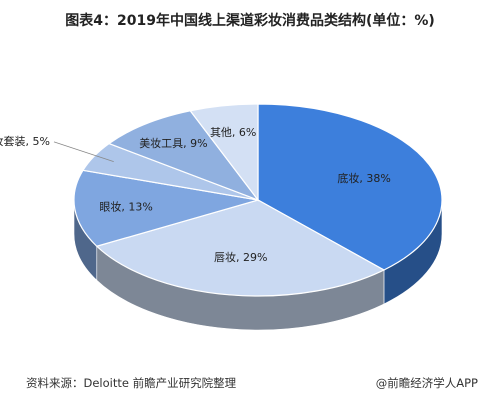 The height and width of the screenshot is (406, 500). What do you see at coordinates (363, 178) in the screenshot?
I see `data-label-1: 底妆, 38%` at bounding box center [363, 178].